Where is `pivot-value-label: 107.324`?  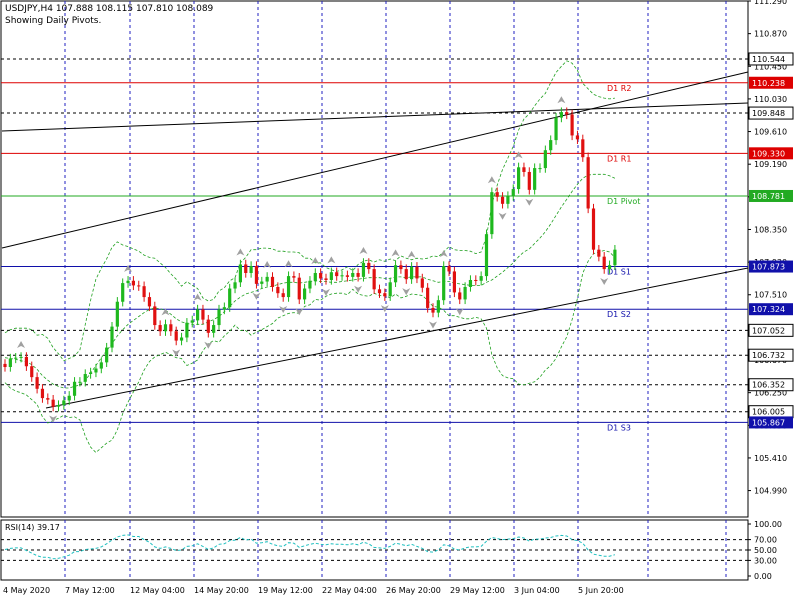
pivot-value-label: 107.324 is located at coordinates (768, 309).